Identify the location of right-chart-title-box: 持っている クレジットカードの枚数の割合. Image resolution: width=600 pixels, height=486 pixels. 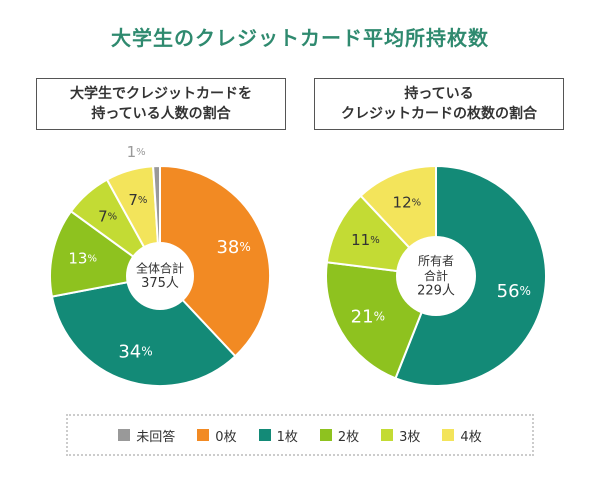
(439, 104).